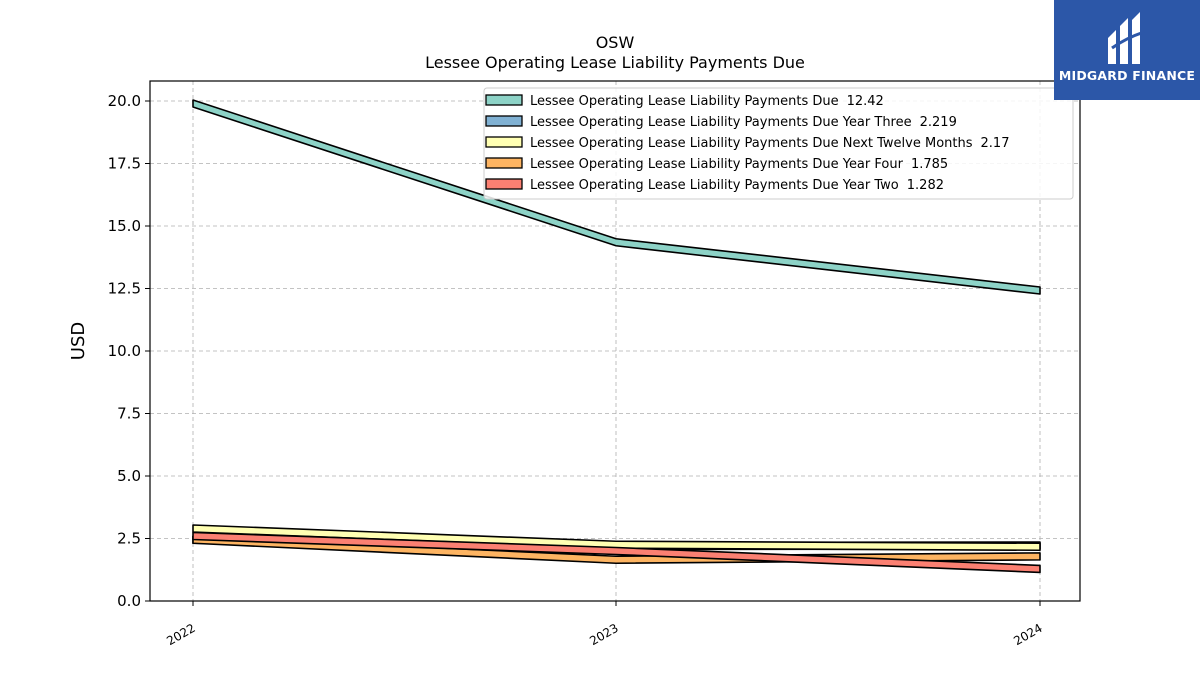  I want to click on x-axis: 2022 2023 2024, so click(604, 624).